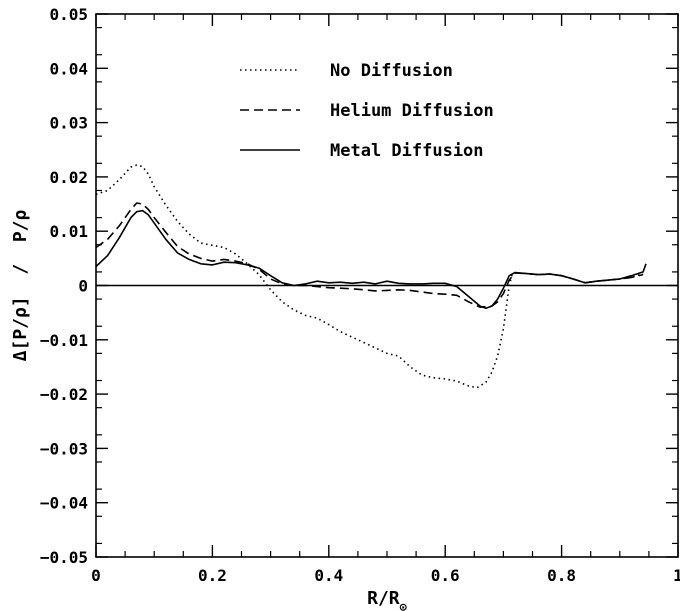 This screenshot has width=680, height=611. Describe the element at coordinates (404, 605) in the screenshot. I see `x-axis-label-subscript: ⊙` at that location.